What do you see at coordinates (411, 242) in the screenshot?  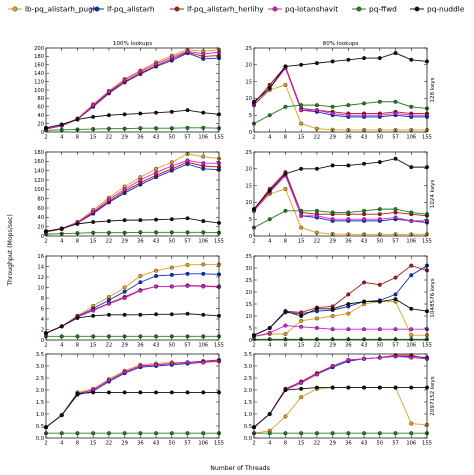 I see `x-tick-label: 106` at bounding box center [411, 242].